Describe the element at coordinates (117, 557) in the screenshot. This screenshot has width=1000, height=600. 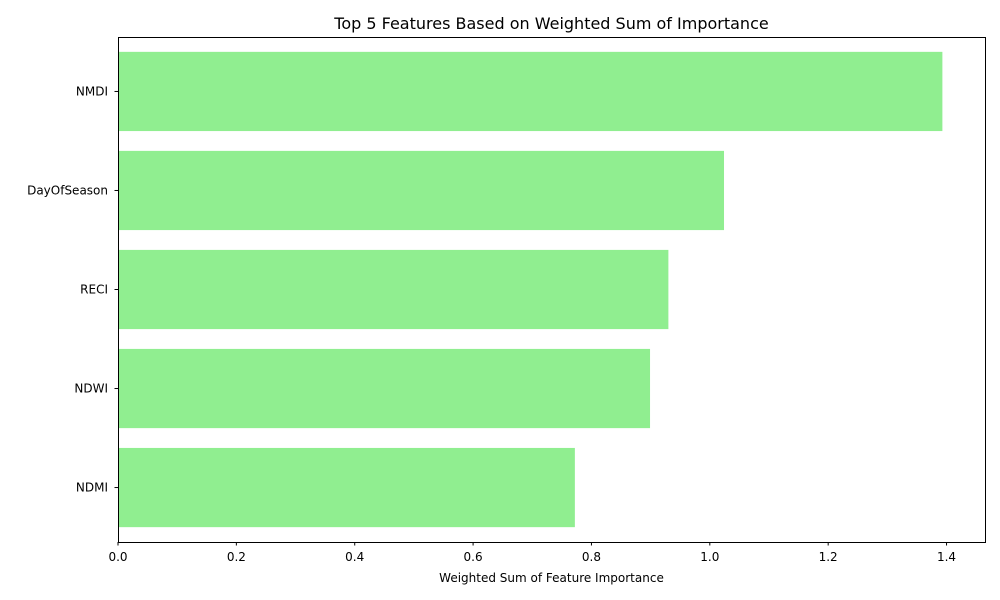
I see `x-tick-label: 0.0` at that location.